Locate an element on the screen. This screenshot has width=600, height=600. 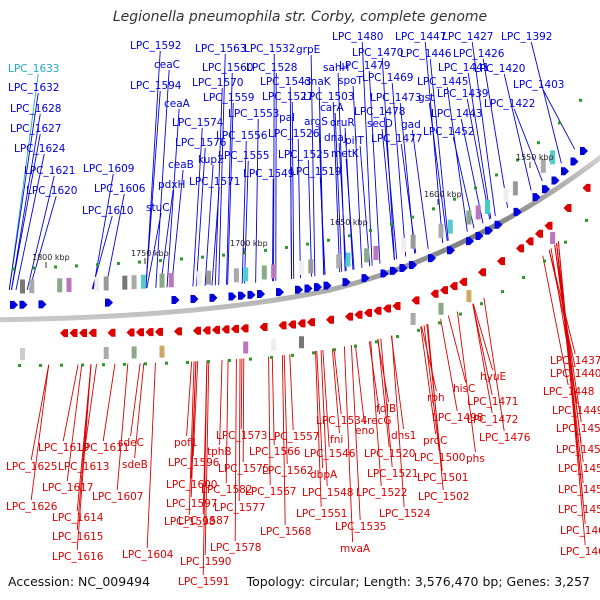
gene-label-reverse: LPC_1587 is located at coordinates (204, 521).